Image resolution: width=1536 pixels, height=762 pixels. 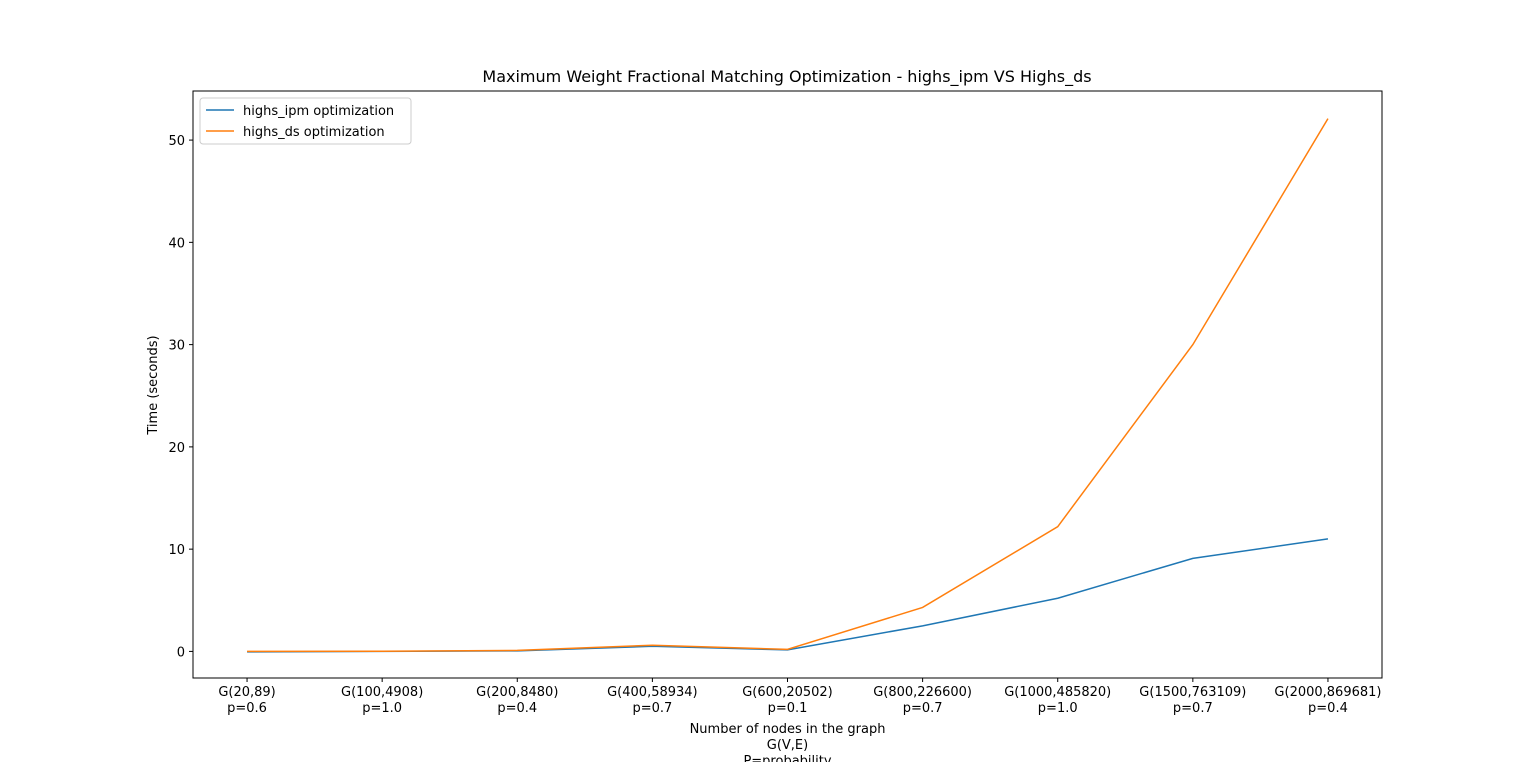 What do you see at coordinates (247, 700) in the screenshot?
I see `x-tick-label: G(20,89) p=0.6` at bounding box center [247, 700].